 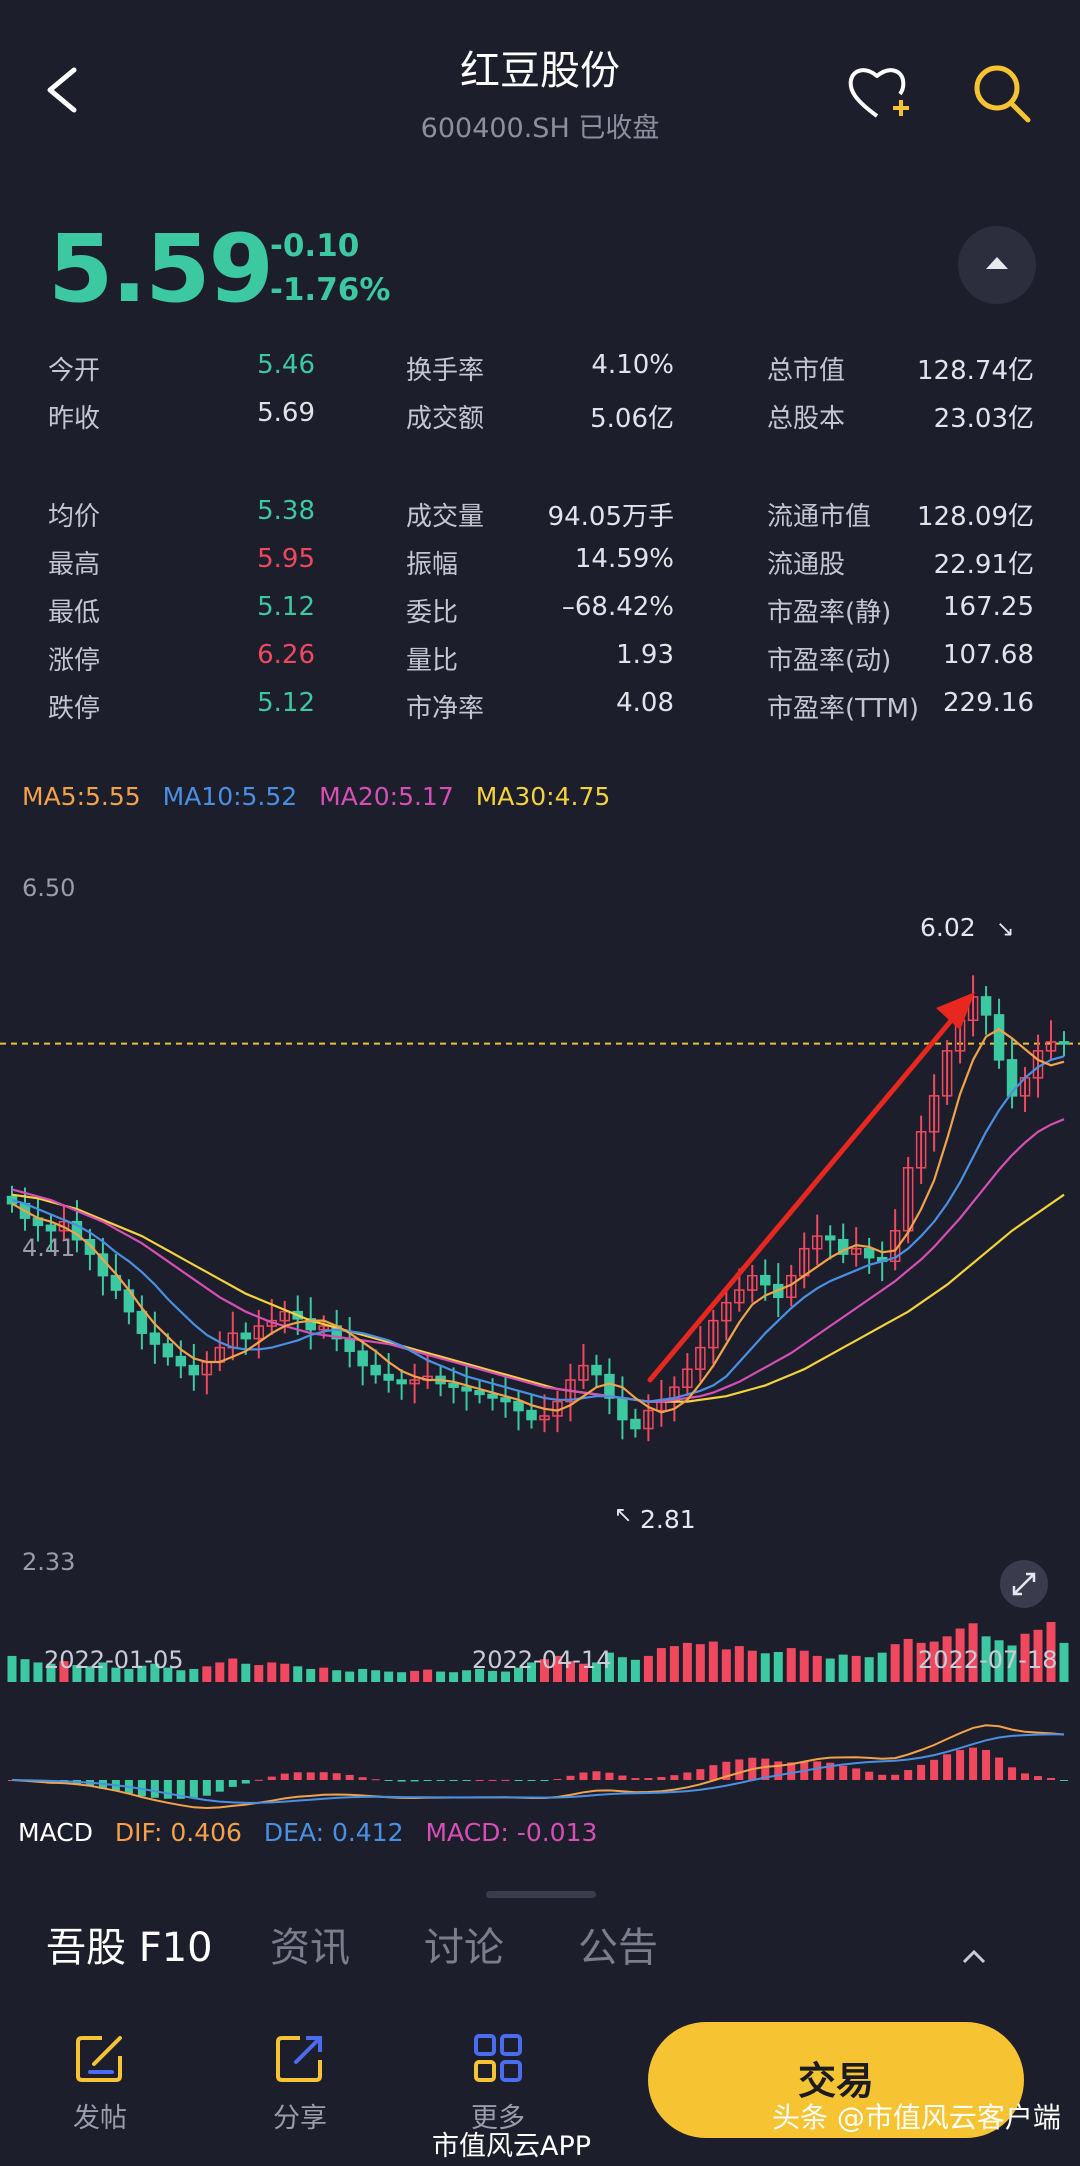 What do you see at coordinates (948, 927) in the screenshot?
I see `high-annotation: 6.02` at bounding box center [948, 927].